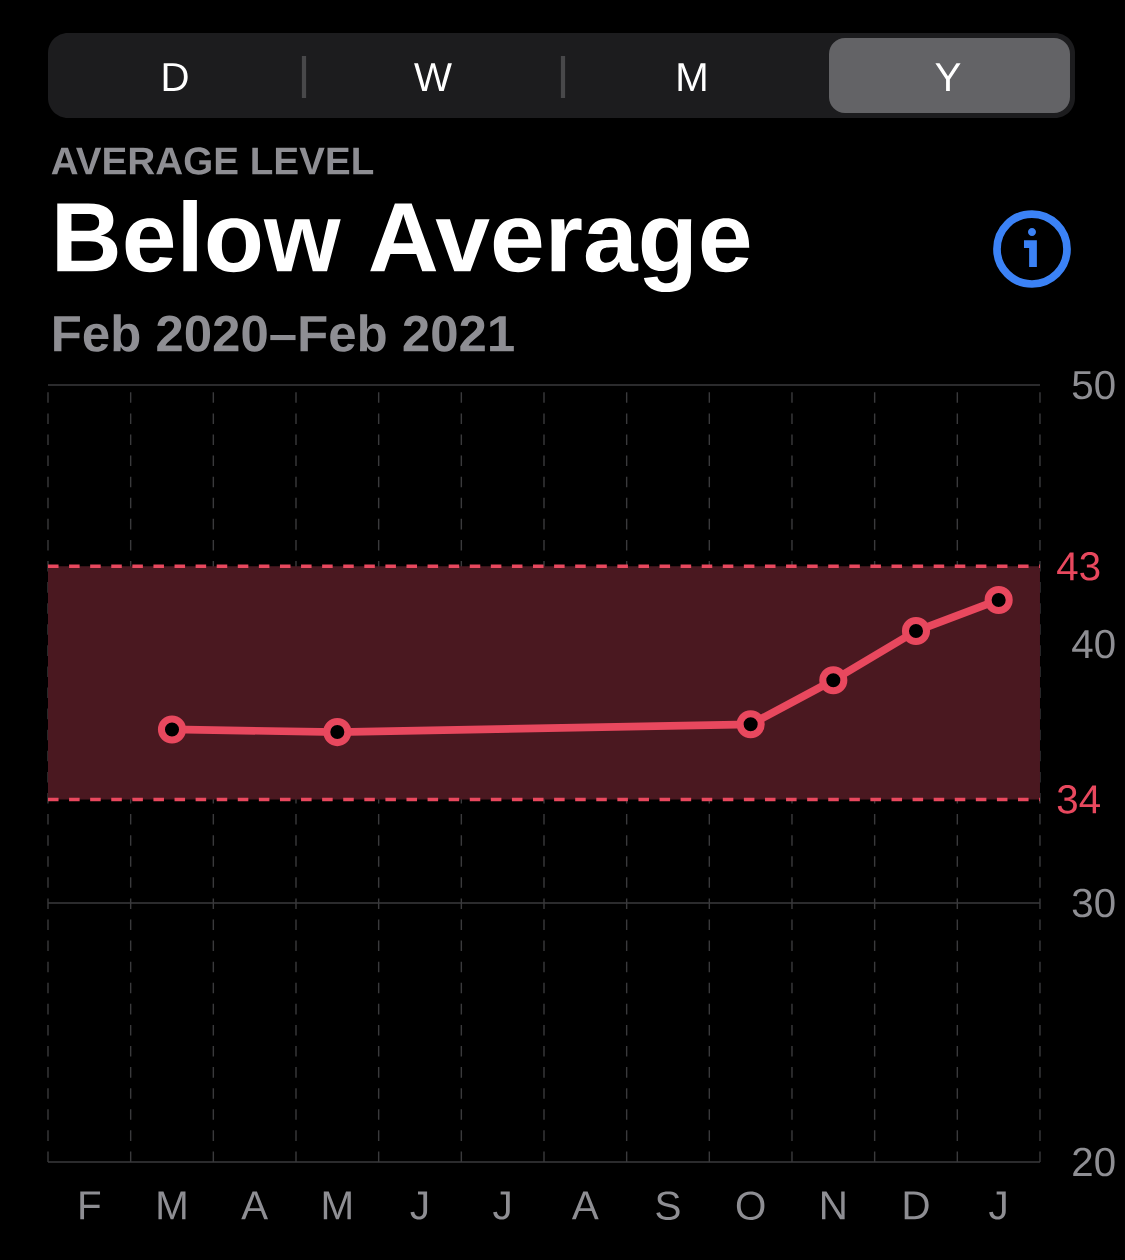  What do you see at coordinates (212, 161) in the screenshot?
I see `text: AVERAGE LEVEL` at bounding box center [212, 161].